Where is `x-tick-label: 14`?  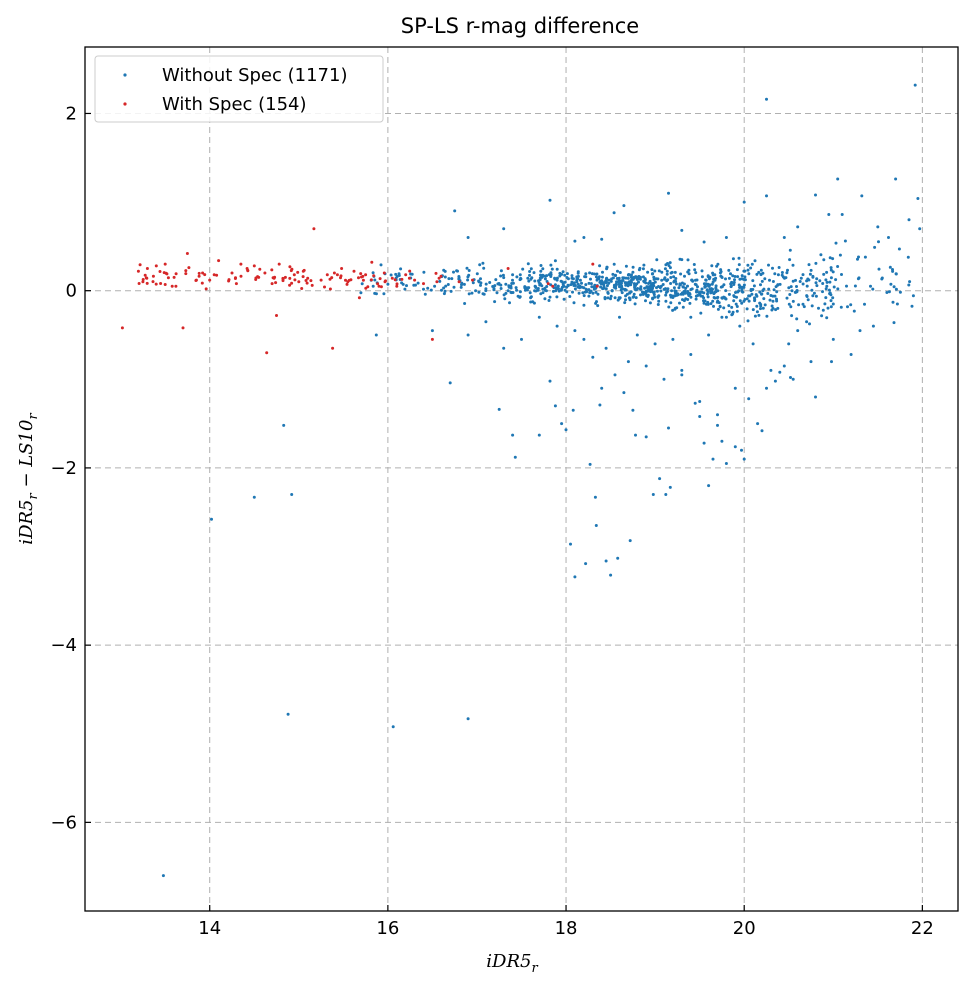 x-tick-label: 14 is located at coordinates (209, 928).